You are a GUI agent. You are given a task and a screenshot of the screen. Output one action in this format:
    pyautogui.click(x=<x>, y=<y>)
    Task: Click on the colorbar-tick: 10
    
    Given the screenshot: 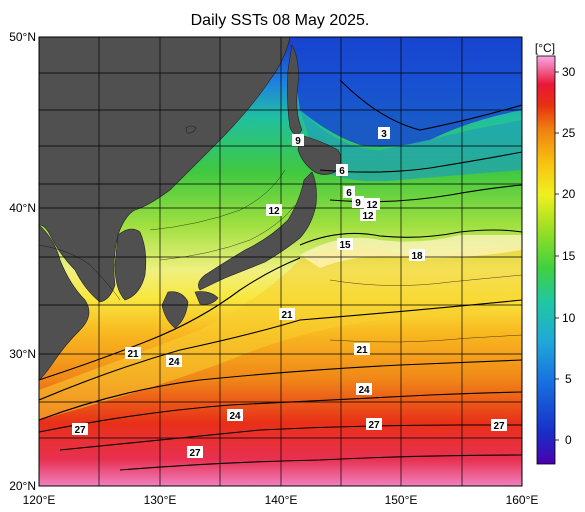 What is the action you would take?
    pyautogui.click(x=569, y=318)
    